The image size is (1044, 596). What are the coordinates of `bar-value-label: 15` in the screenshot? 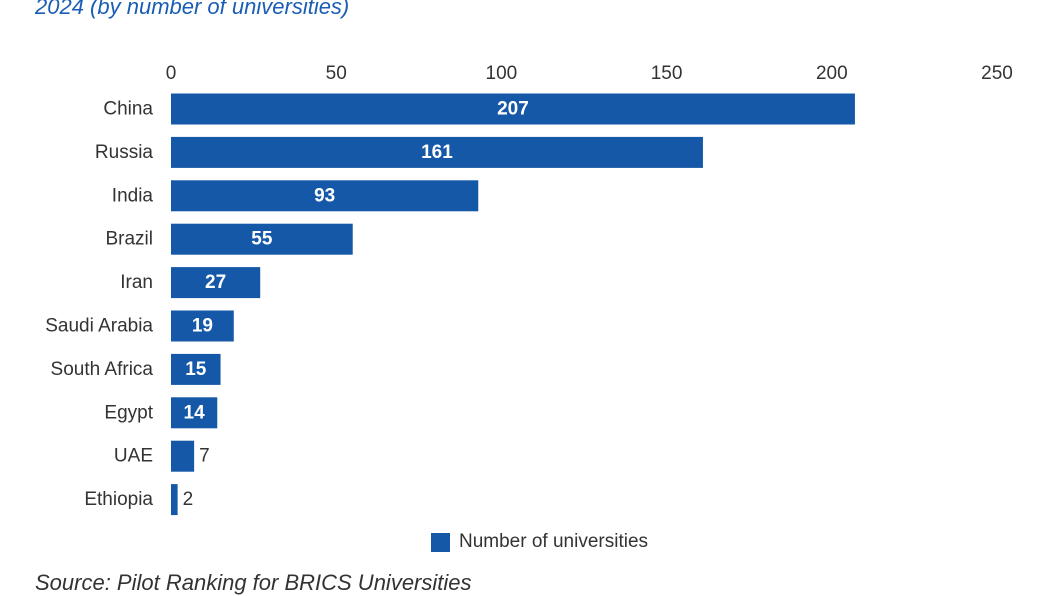 It's located at (196, 369).